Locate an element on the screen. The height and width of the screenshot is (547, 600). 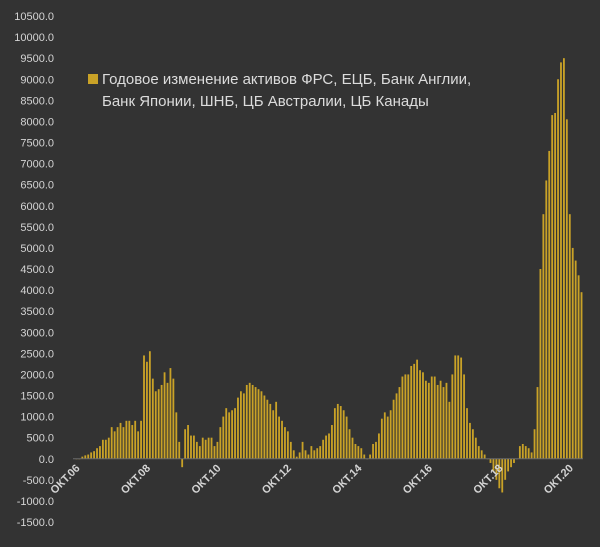
legend-swatch is located at coordinates (93, 79).